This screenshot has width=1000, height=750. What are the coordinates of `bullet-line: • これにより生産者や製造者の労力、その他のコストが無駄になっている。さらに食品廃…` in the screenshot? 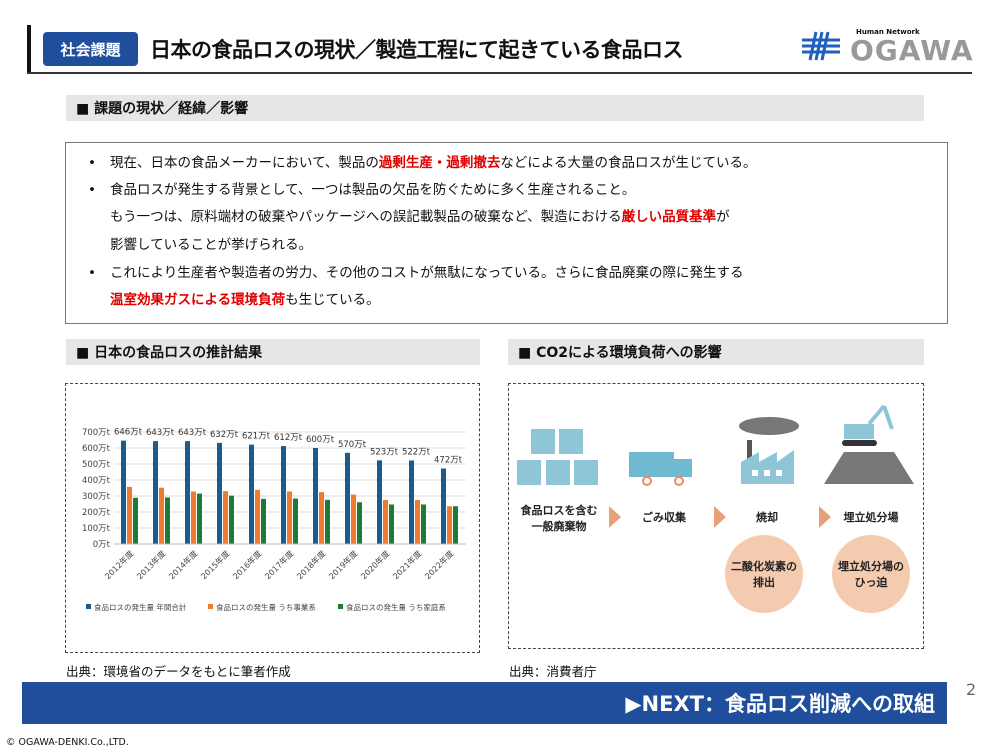 It's located at (416, 271).